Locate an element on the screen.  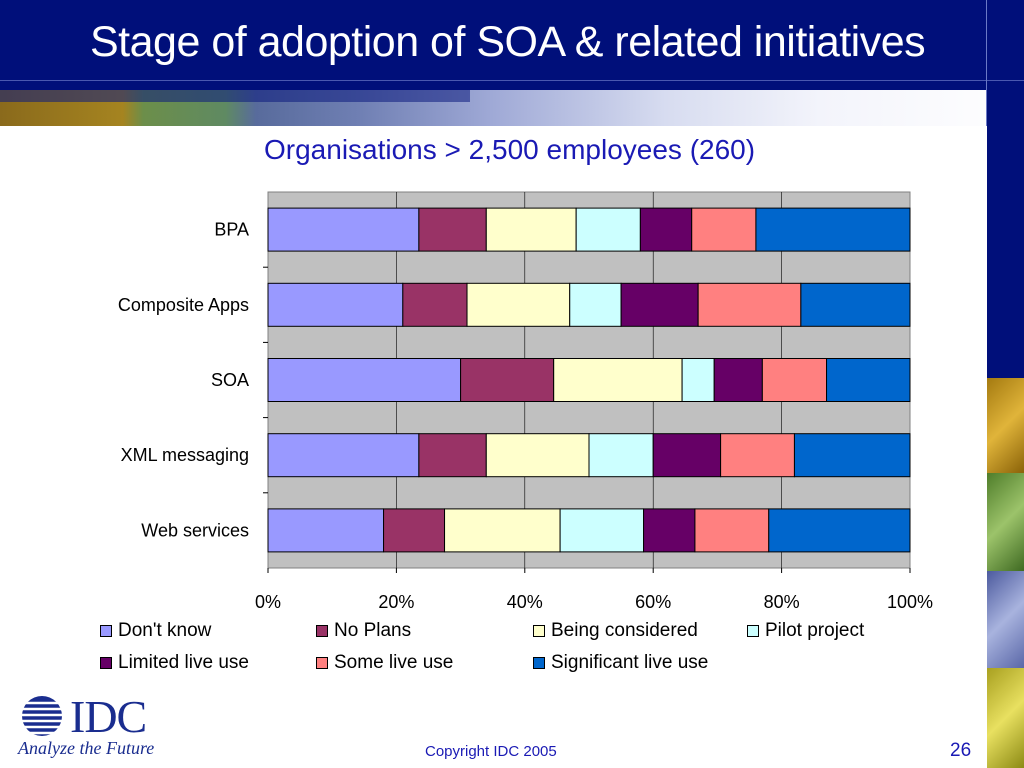
legend-item: Some live use is located at coordinates (384, 663).